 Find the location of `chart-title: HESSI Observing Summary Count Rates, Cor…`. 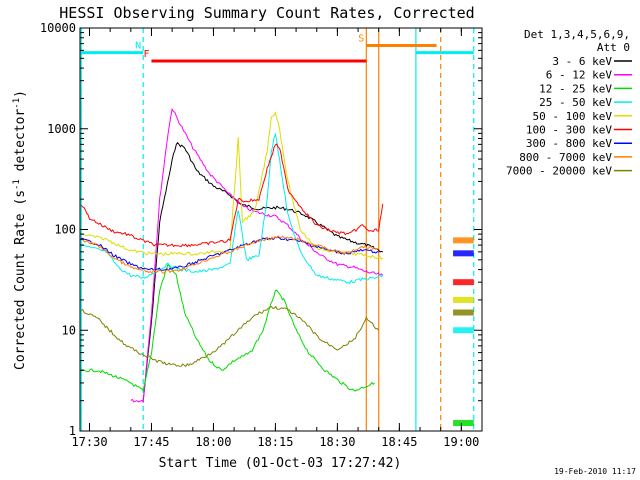

chart-title: HESSI Observing Summary Count Rates, Cor… is located at coordinates (266, 13).